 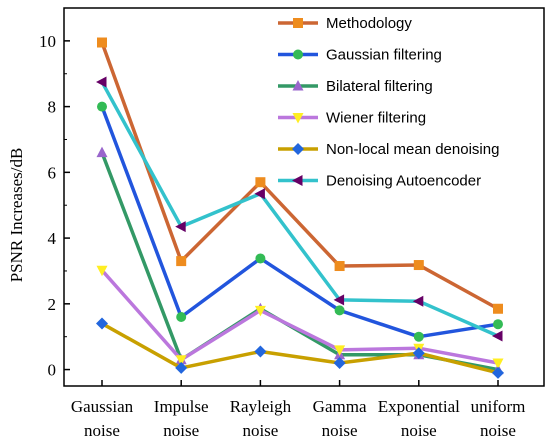 I want to click on x-tick-label-5-0: uniform, so click(x=498, y=406).